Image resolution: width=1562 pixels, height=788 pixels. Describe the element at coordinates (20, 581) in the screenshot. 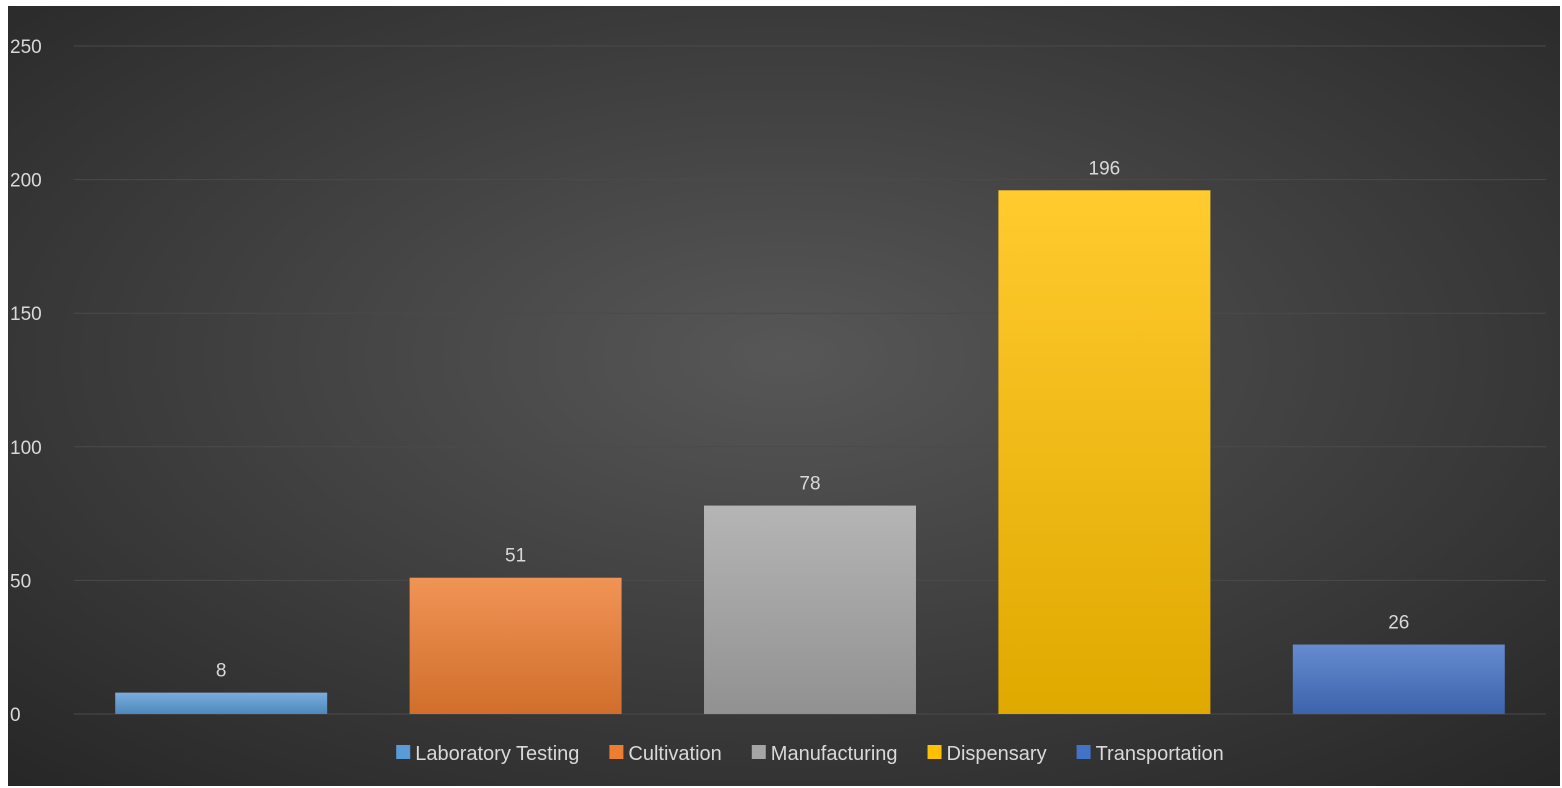

I see `y-tick-label: 50` at that location.